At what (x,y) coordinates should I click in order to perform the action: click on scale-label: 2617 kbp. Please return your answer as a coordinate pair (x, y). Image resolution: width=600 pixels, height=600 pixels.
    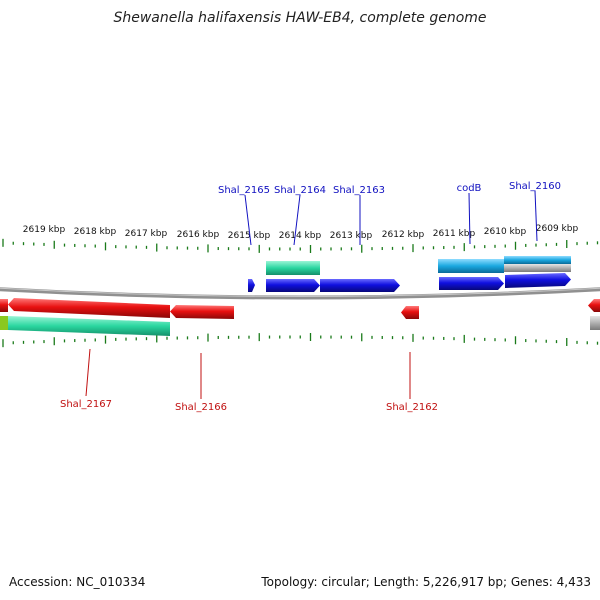
    Looking at the image, I should click on (146, 234).